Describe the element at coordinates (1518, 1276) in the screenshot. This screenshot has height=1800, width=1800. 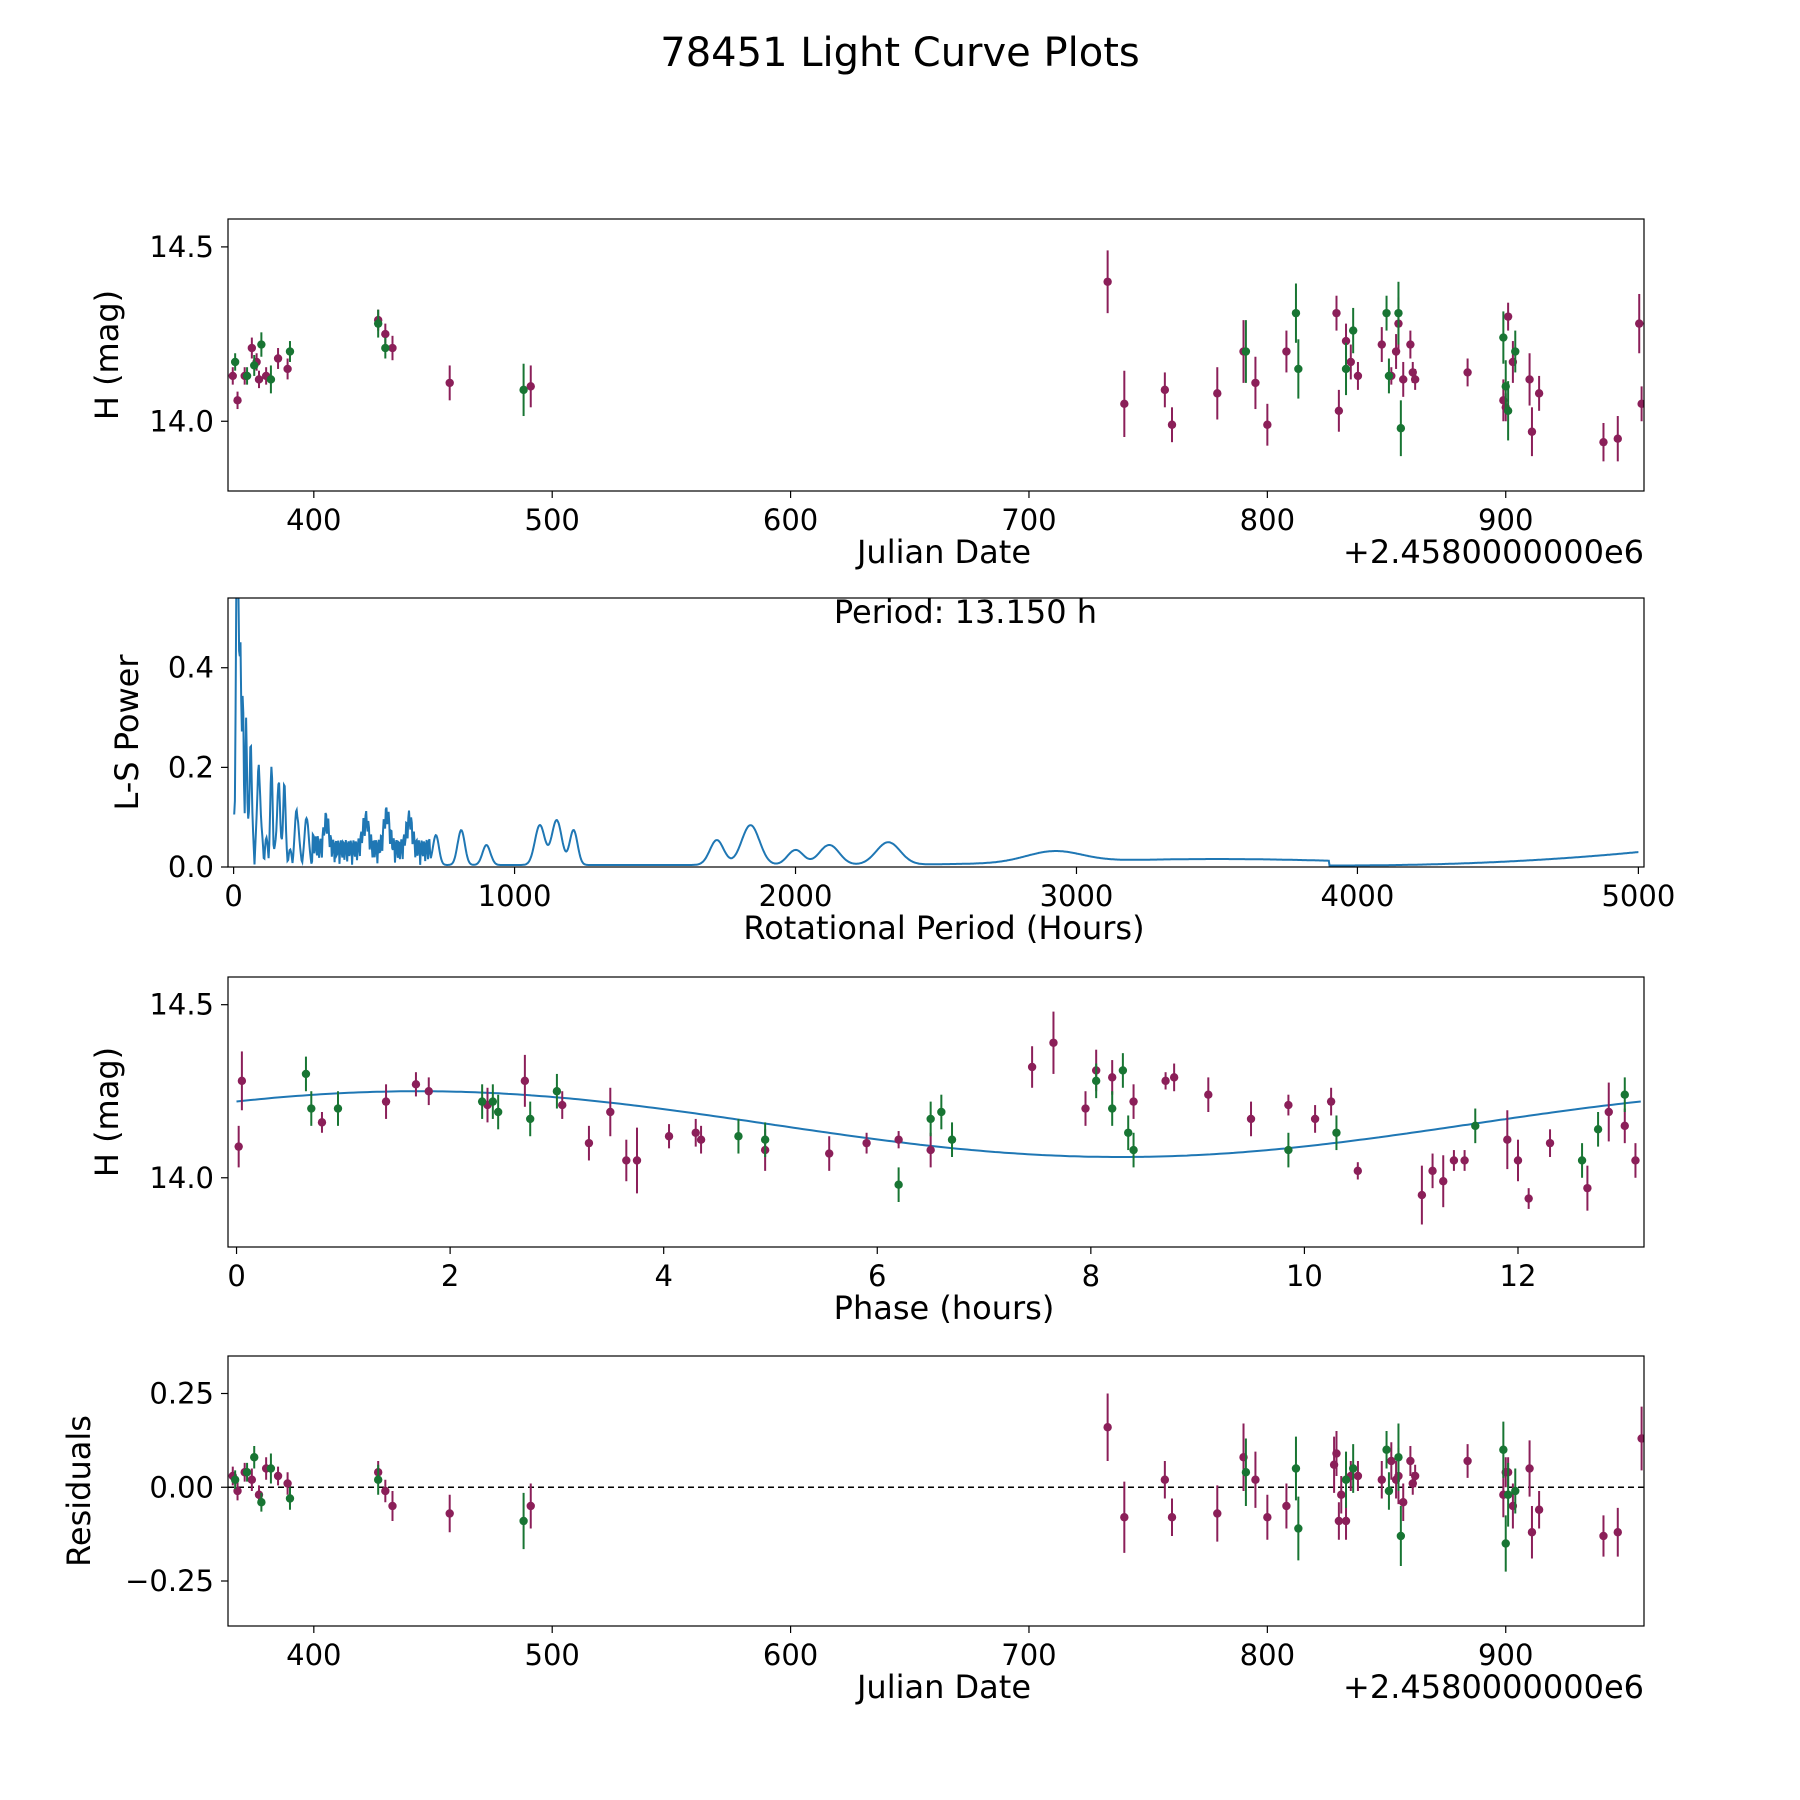
I see `x-tick-label: 12` at that location.